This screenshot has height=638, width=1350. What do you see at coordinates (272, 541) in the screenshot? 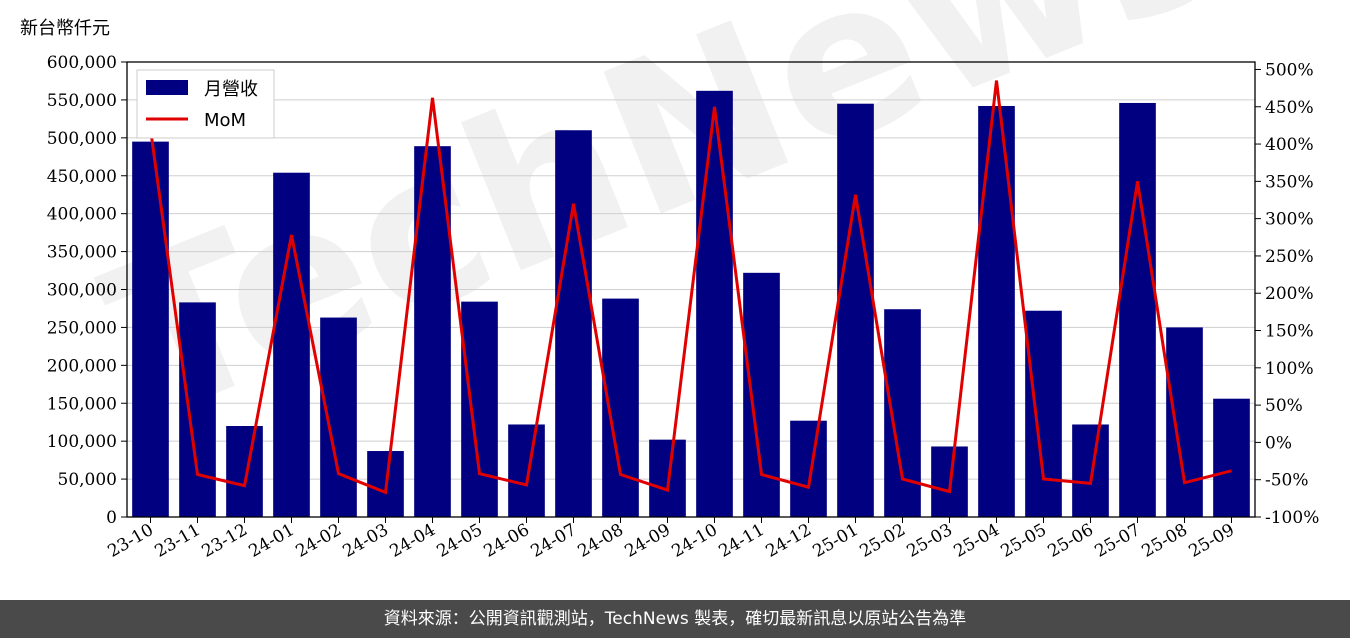
I see `x-tick-label: 24-01` at bounding box center [272, 541].